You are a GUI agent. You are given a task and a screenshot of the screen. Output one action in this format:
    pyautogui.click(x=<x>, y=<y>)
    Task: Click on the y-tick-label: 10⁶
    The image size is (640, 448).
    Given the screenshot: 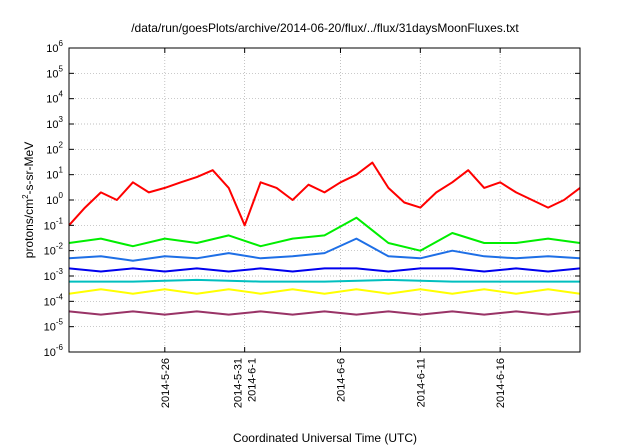 What is the action you would take?
    pyautogui.click(x=54, y=47)
    